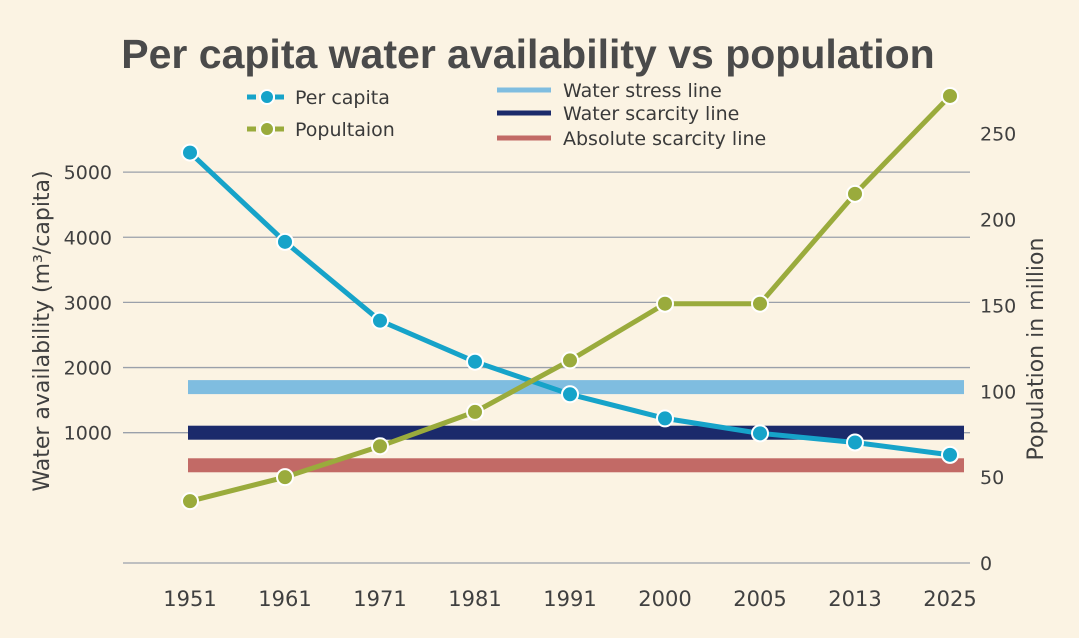 Image resolution: width=1079 pixels, height=638 pixels. What do you see at coordinates (474, 599) in the screenshot?
I see `x-tick-label: 1981` at bounding box center [474, 599].